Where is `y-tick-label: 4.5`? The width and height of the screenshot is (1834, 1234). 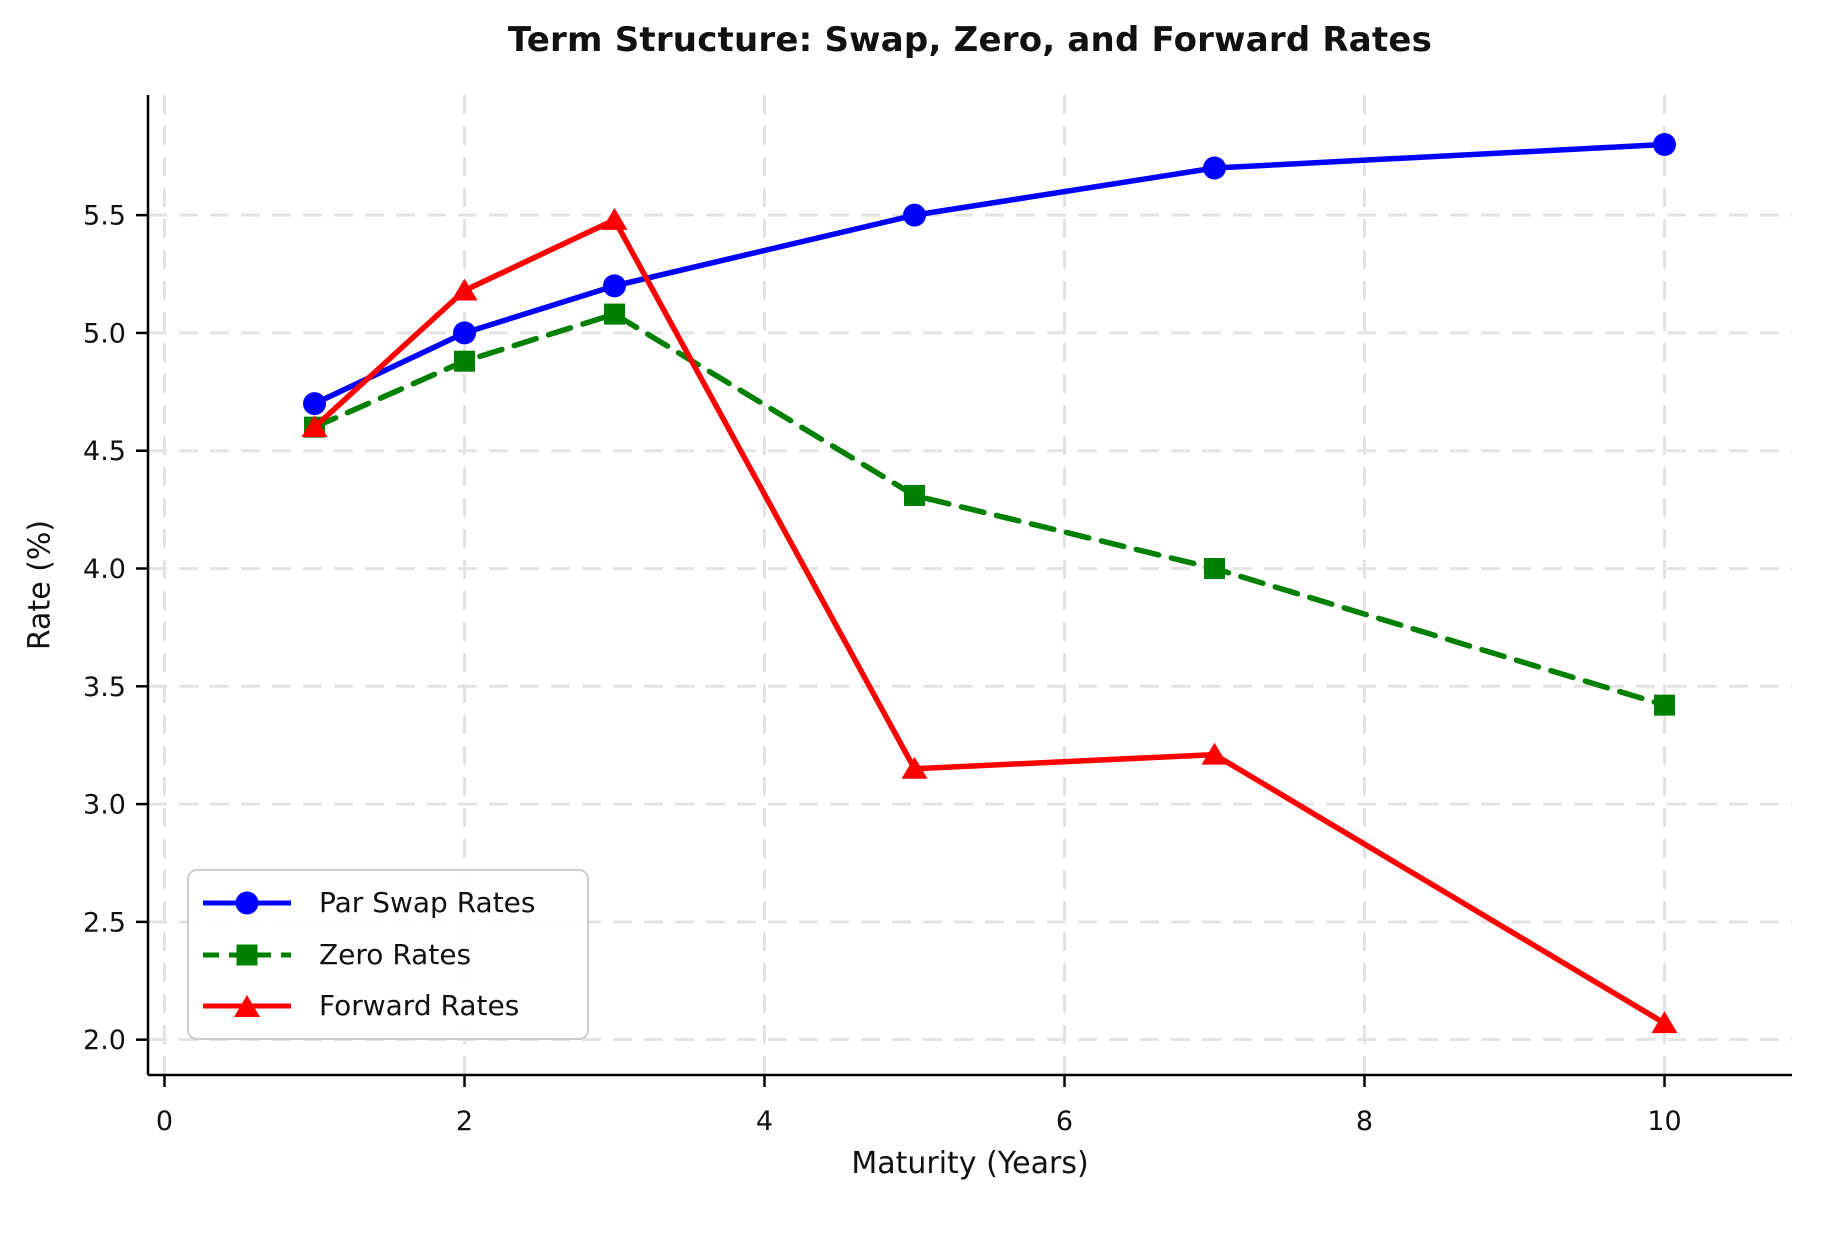 y-tick-label: 4.5 is located at coordinates (104, 451).